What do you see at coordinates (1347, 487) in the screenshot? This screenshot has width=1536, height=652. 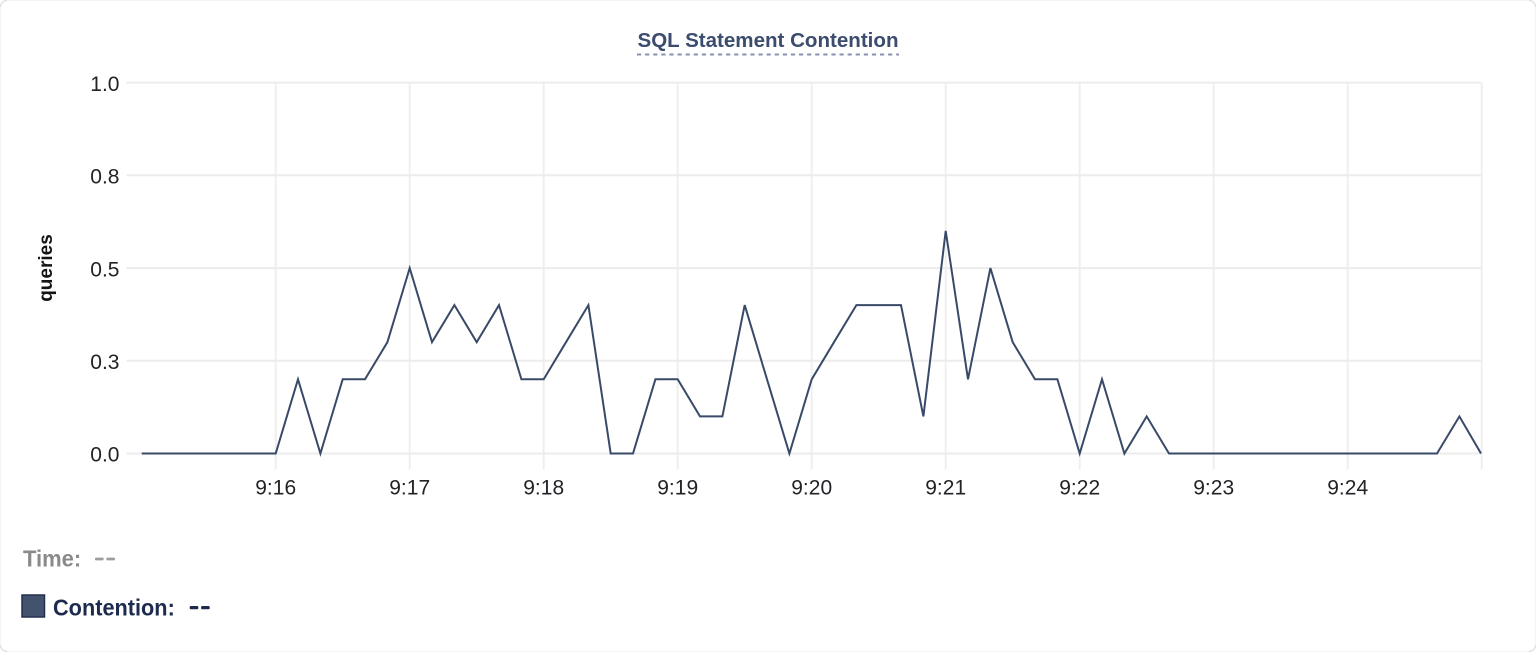 I see `svg-text: 9:24` at bounding box center [1347, 487].